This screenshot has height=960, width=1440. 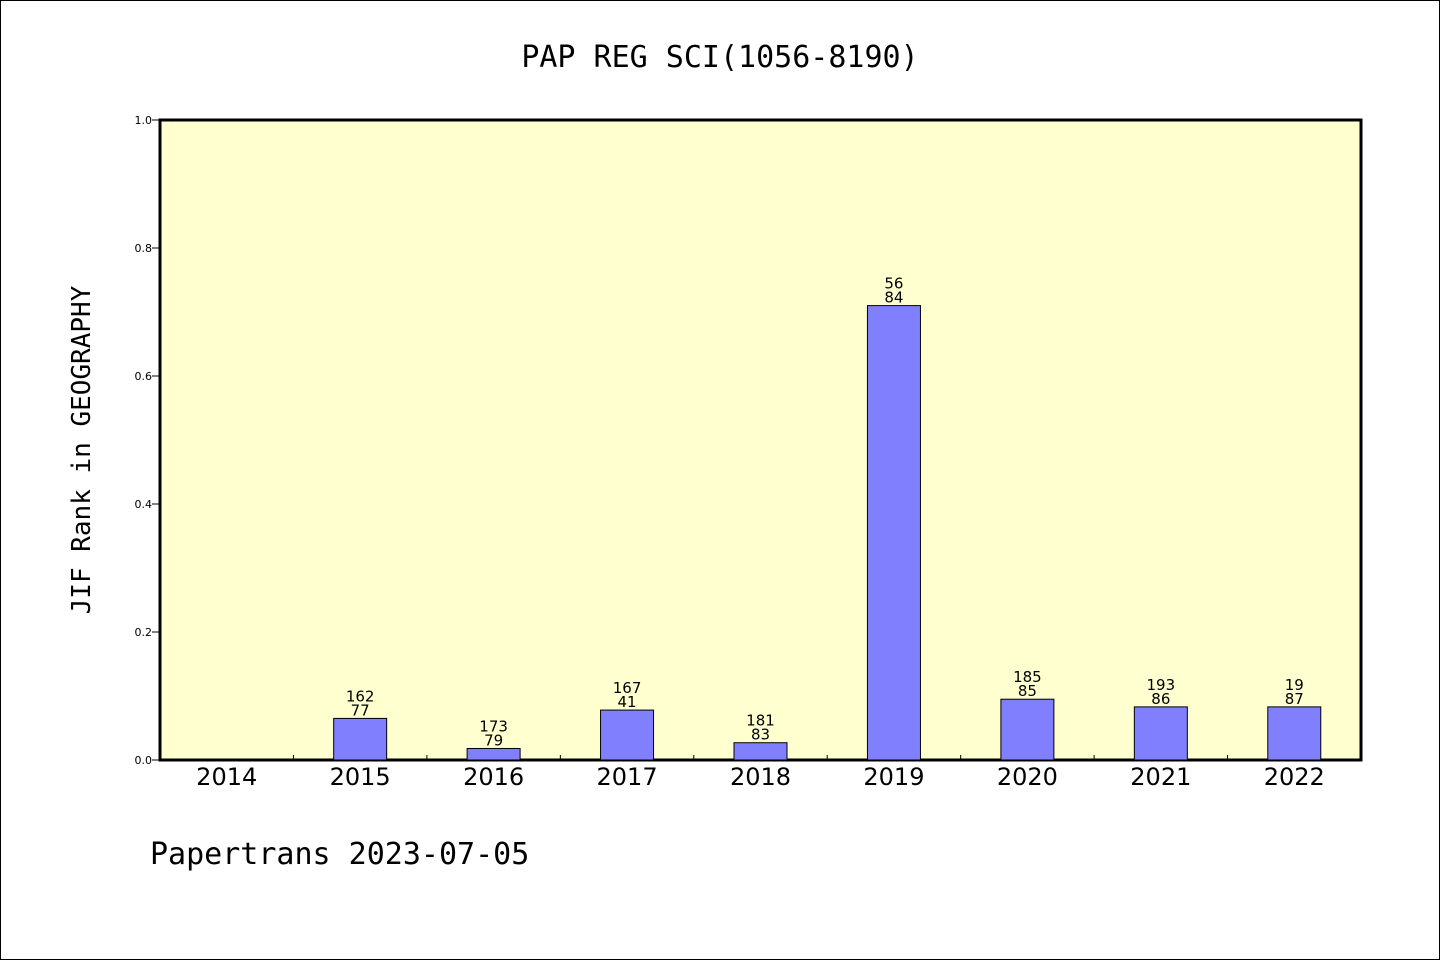 What do you see at coordinates (493, 777) in the screenshot?
I see `x-tick-label: 2016` at bounding box center [493, 777].